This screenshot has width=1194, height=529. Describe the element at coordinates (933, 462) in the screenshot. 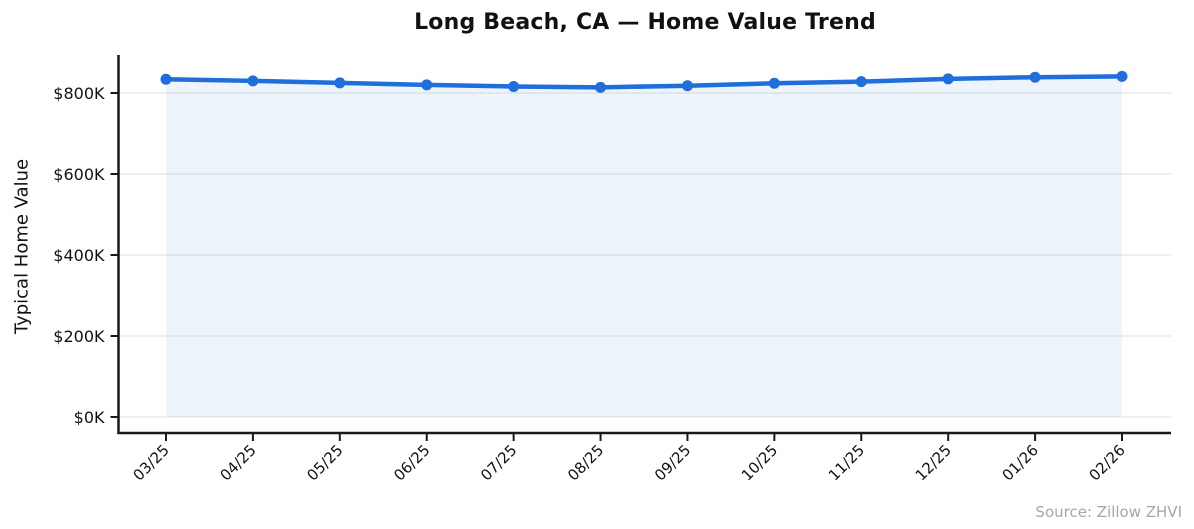

I see `x-tick-label: 12/25` at that location.